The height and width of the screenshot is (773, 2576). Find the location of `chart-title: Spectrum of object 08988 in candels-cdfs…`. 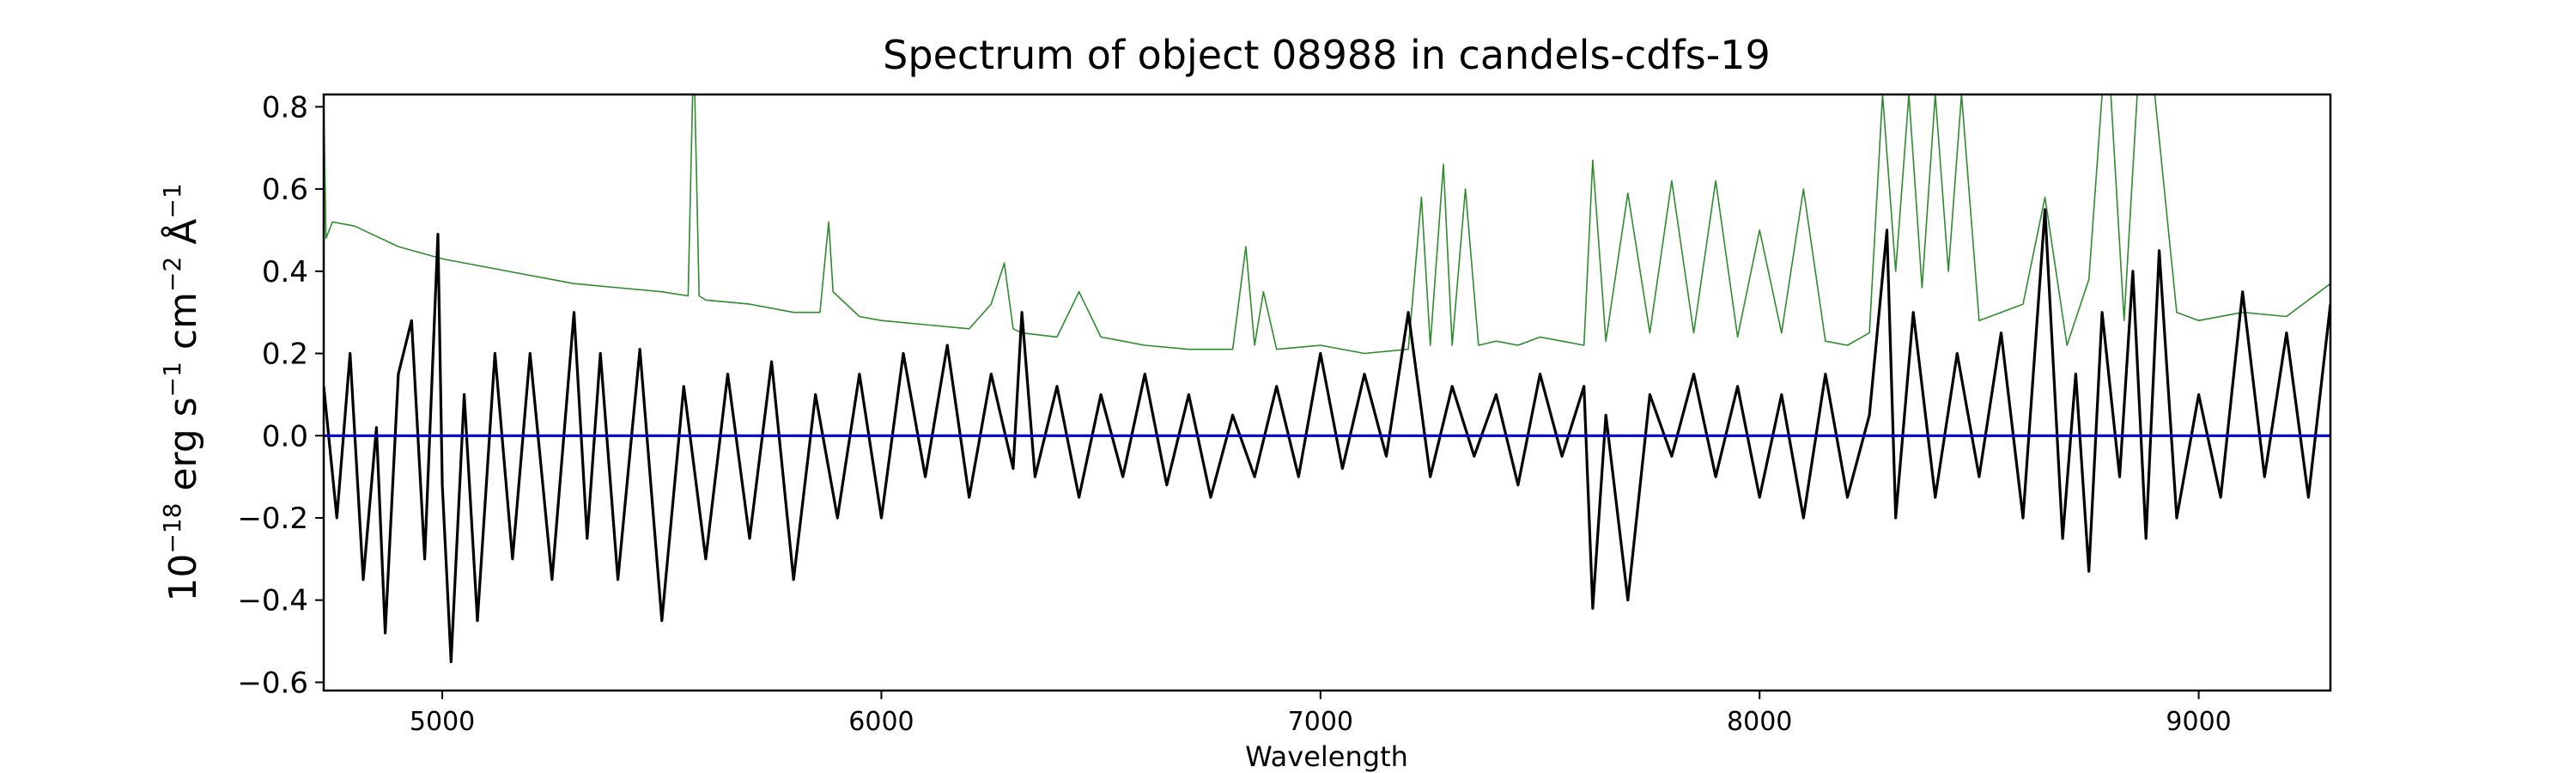

chart-title: Spectrum of object 08988 in candels-cdfs… is located at coordinates (1327, 55).